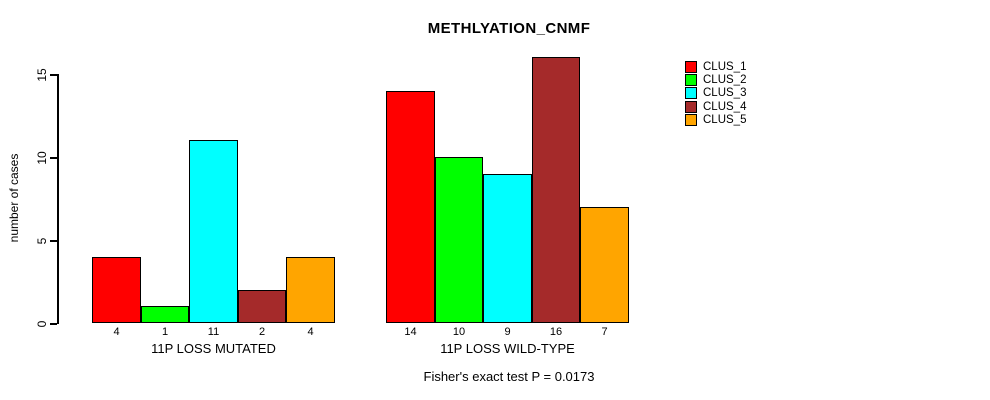  Describe the element at coordinates (14, 198) in the screenshot. I see `y-axis-label: number of cases` at that location.